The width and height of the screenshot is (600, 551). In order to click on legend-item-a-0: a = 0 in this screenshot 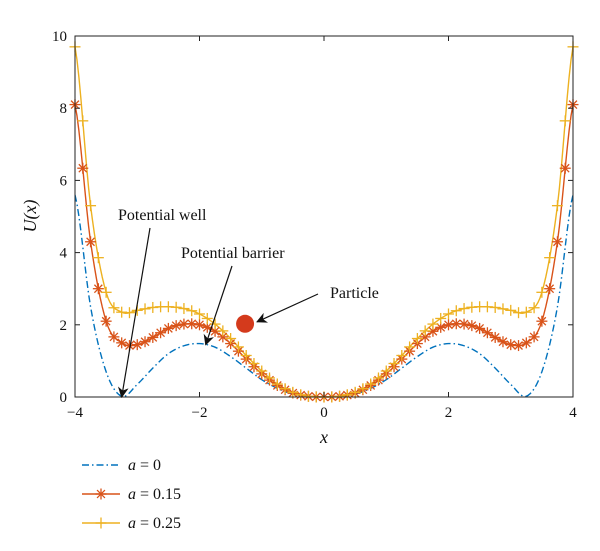, I will do `click(121, 465)`.